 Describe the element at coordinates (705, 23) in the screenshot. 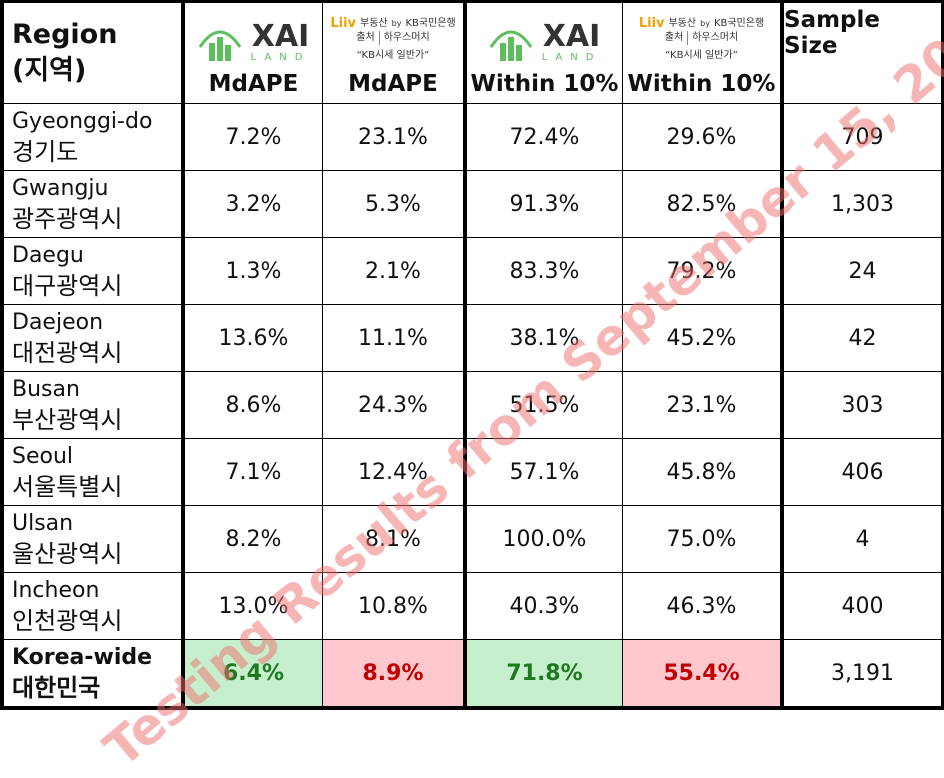

I see `logo-text: by` at that location.